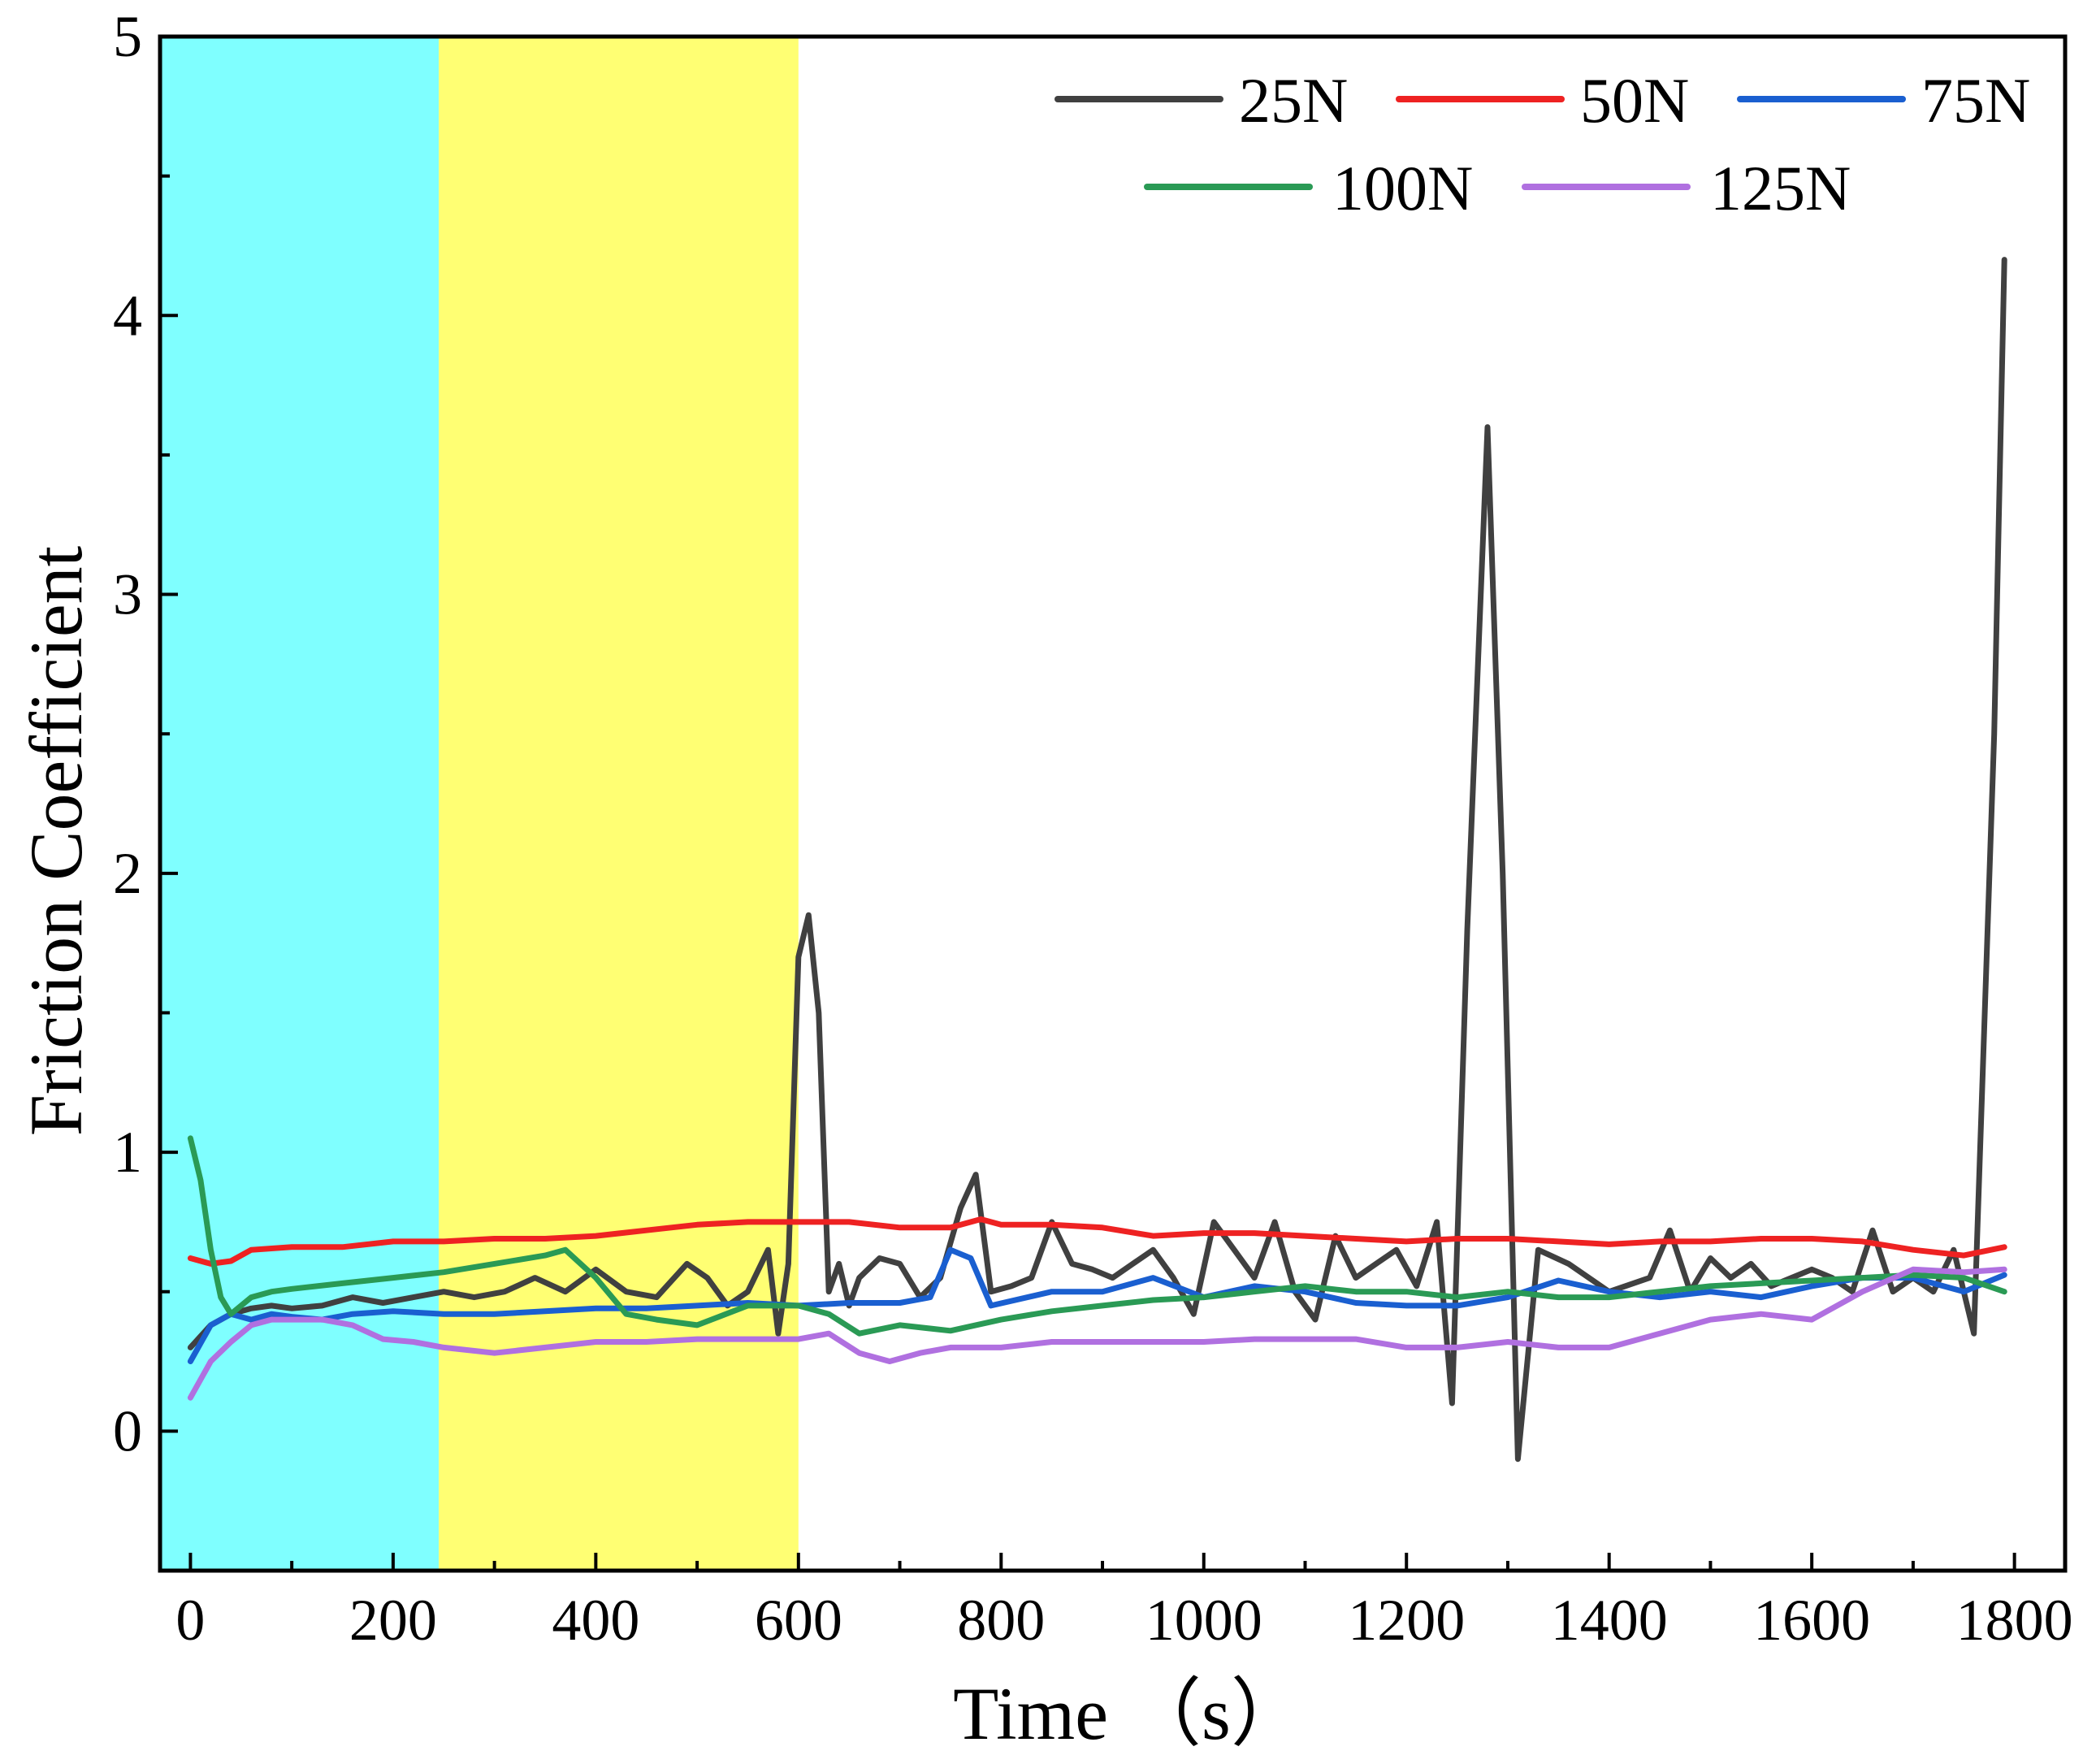 This screenshot has width=2083, height=1764. Describe the element at coordinates (56, 840) in the screenshot. I see `y-axis-title: Friction Coefficient` at that location.